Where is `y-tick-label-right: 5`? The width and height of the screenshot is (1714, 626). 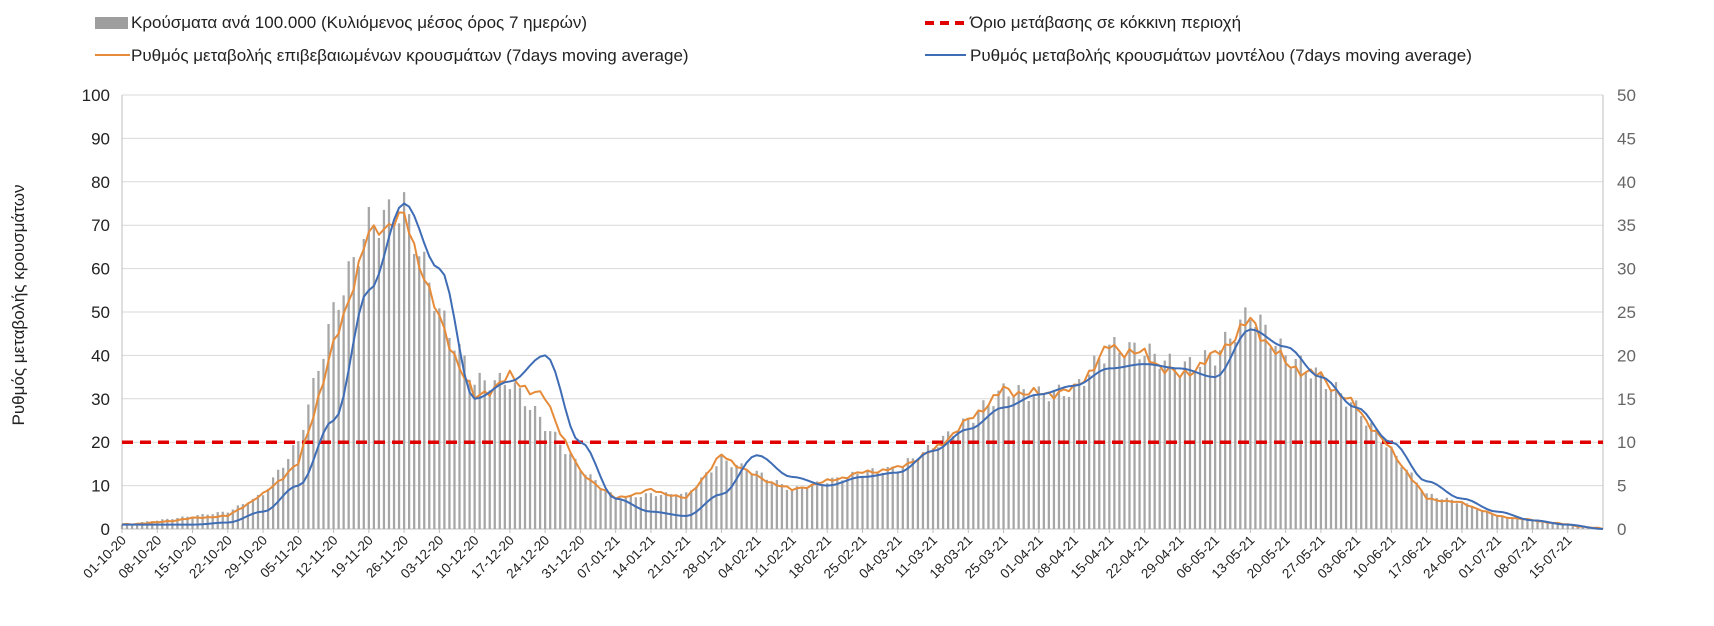
y-tick-label-right: 5 is located at coordinates (1621, 486).